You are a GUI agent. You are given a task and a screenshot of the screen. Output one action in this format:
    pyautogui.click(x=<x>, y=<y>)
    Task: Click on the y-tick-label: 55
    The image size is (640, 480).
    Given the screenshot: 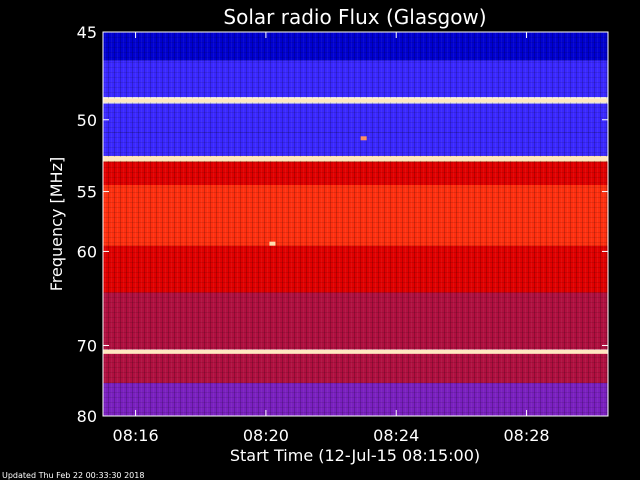 What is the action you would take?
    pyautogui.click(x=87, y=192)
    